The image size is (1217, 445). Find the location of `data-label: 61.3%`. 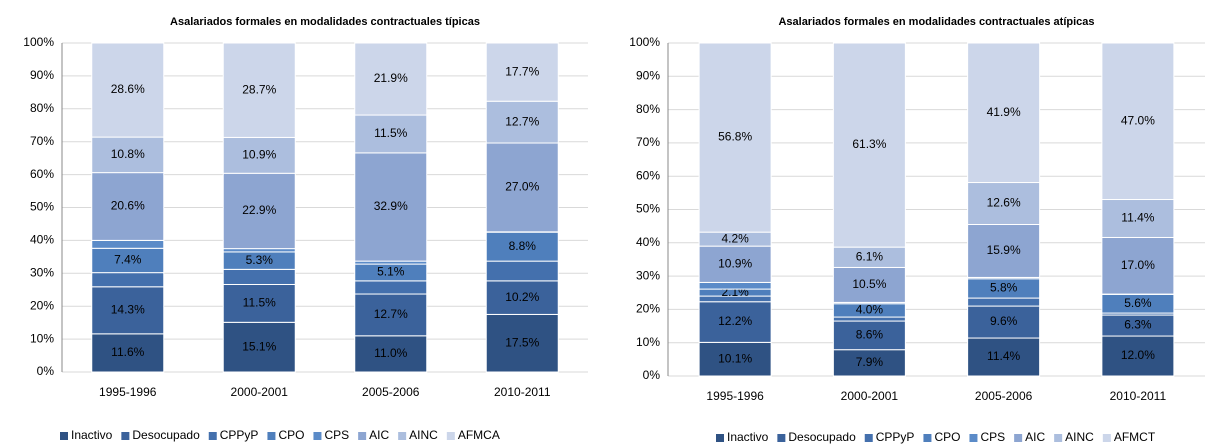

data-label: 61.3% is located at coordinates (869, 144).